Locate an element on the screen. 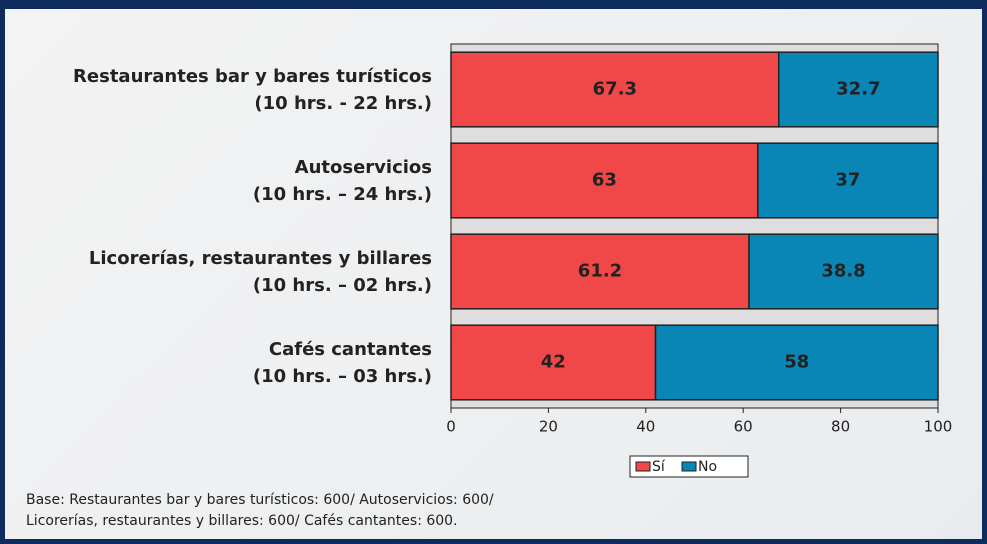 This screenshot has height=544, width=987. value-label: 58 is located at coordinates (796, 362).